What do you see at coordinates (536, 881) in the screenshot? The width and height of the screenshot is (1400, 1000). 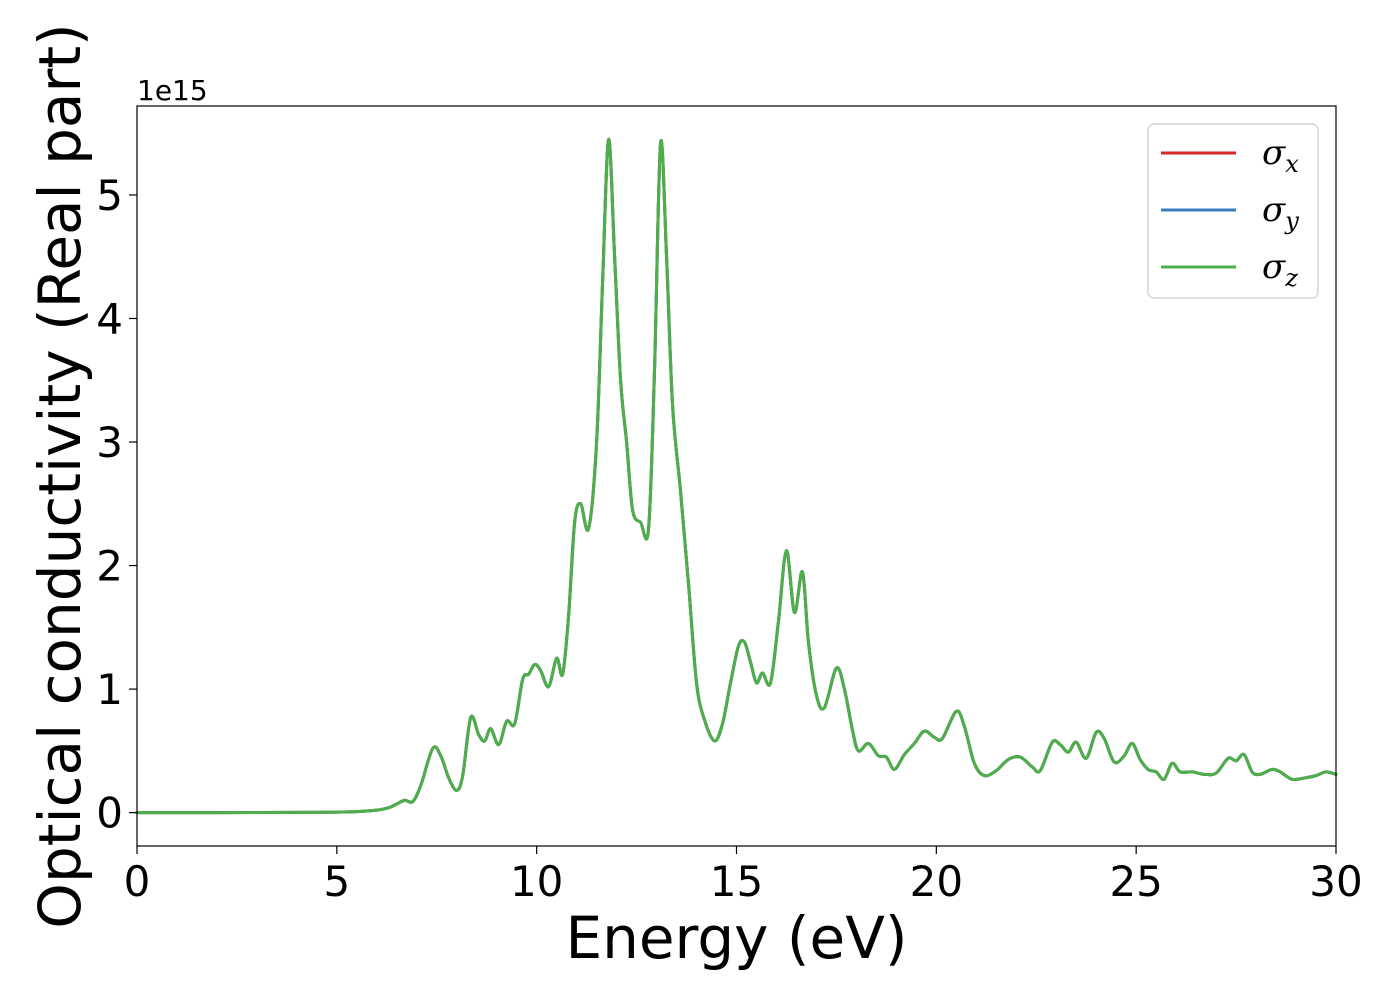 I see `x-tick-label: 10` at bounding box center [536, 881].